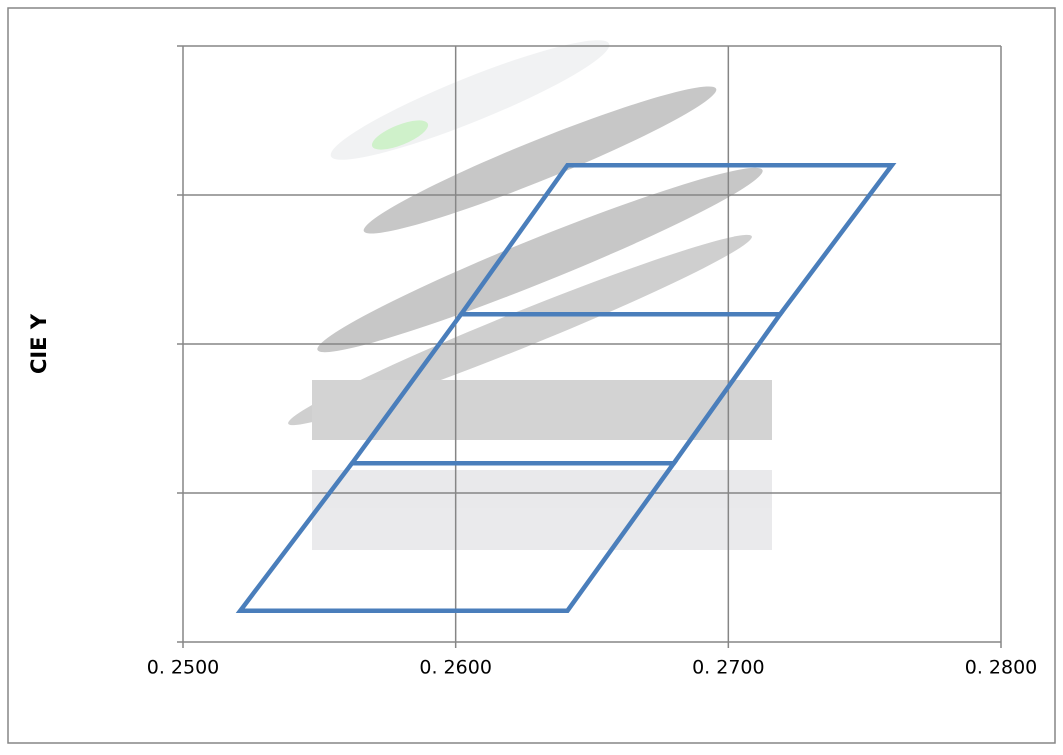 The image size is (1063, 755). Describe the element at coordinates (676, 239) in the screenshot. I see `bin-polygon` at that location.